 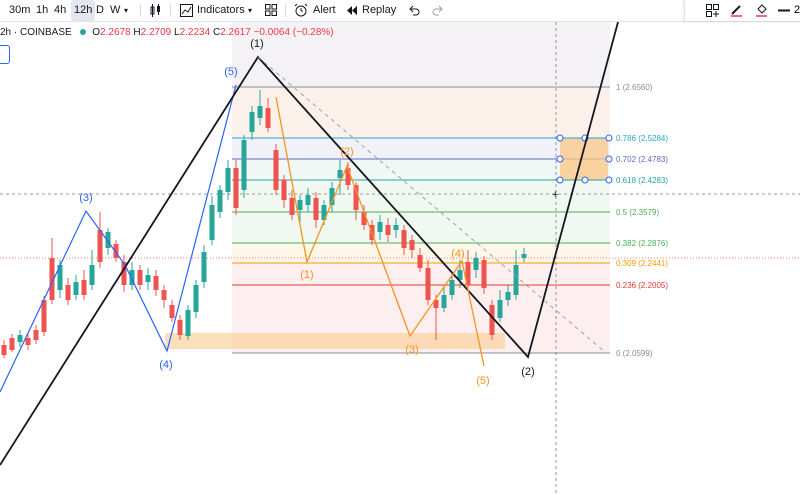 I want to click on close-value: 2.2617, so click(x=235, y=32).